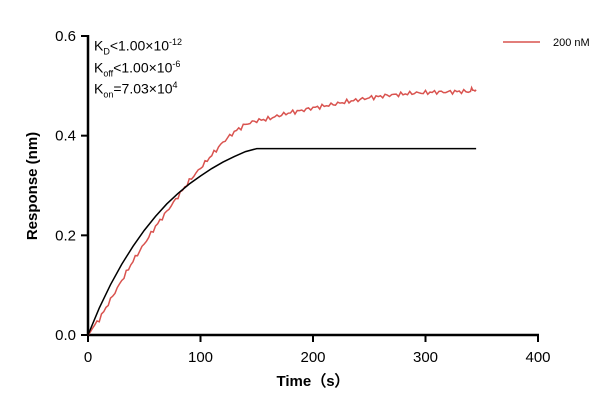 Image resolution: width=616 pixels, height=412 pixels. I want to click on legend-label: 200 nM, so click(571, 43).